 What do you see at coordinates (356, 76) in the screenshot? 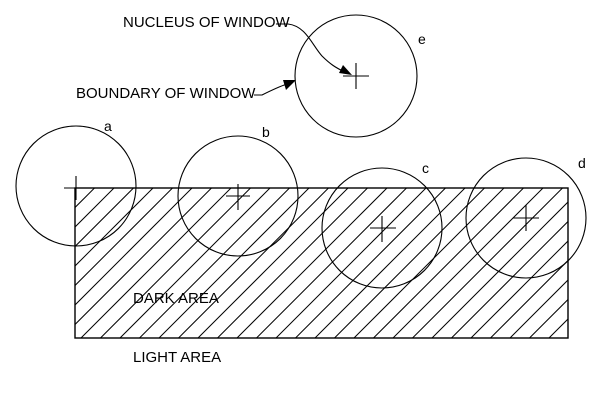
I see `window-e-boundary` at bounding box center [356, 76].